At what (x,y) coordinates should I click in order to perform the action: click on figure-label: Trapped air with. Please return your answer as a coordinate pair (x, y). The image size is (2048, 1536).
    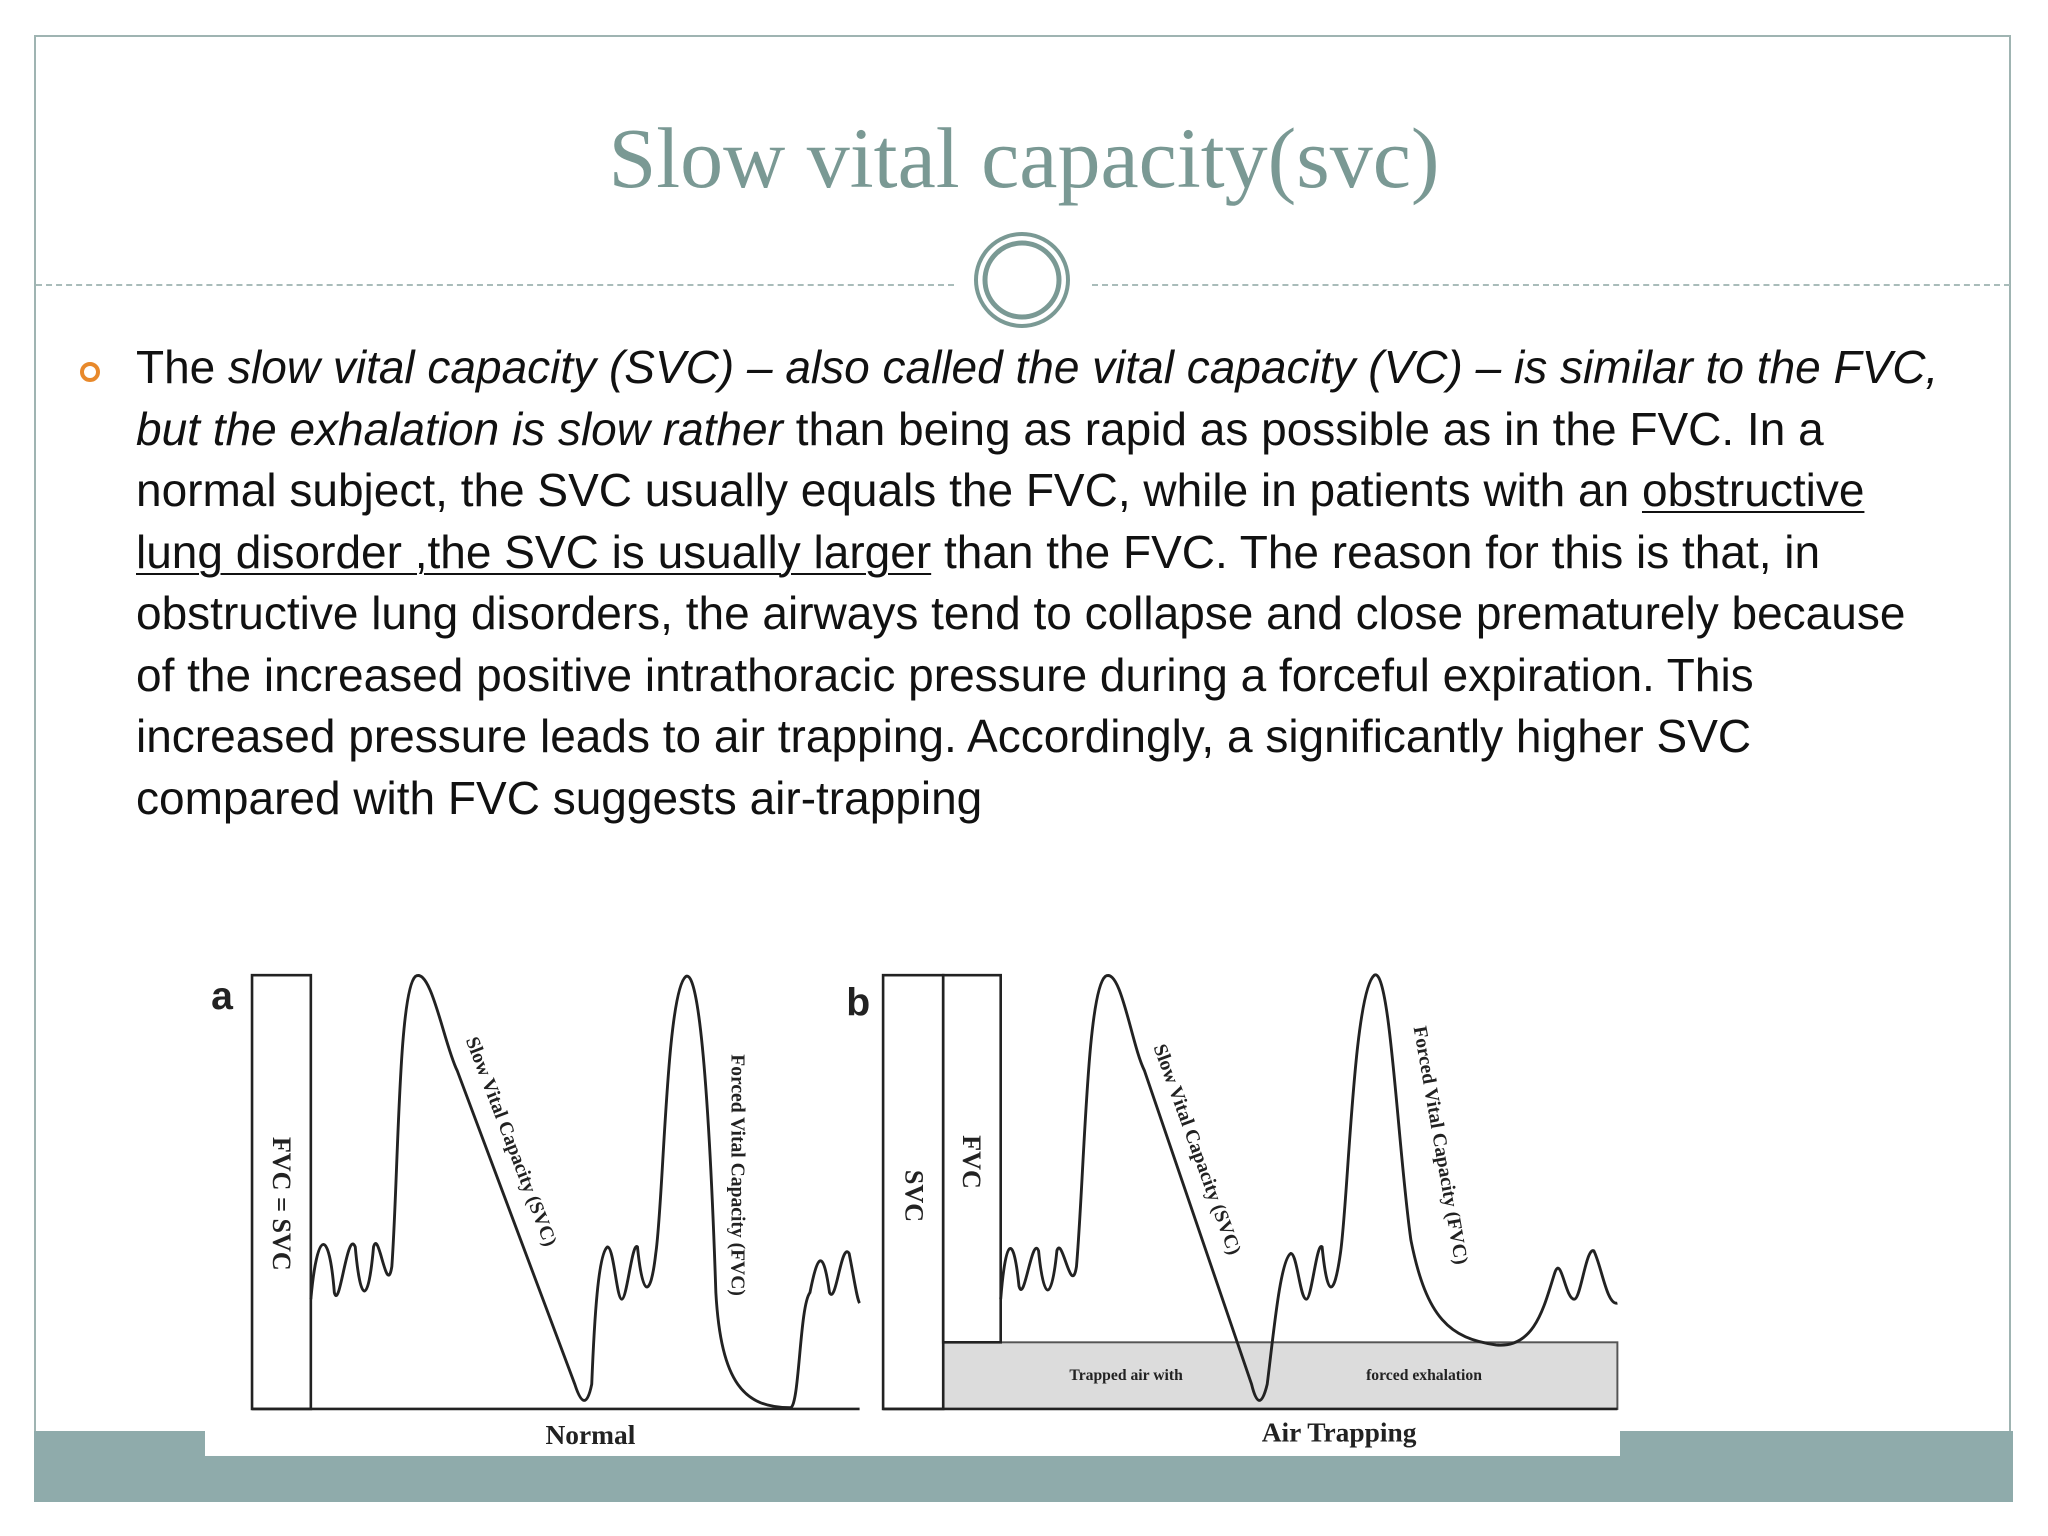
    Looking at the image, I should click on (1126, 1375).